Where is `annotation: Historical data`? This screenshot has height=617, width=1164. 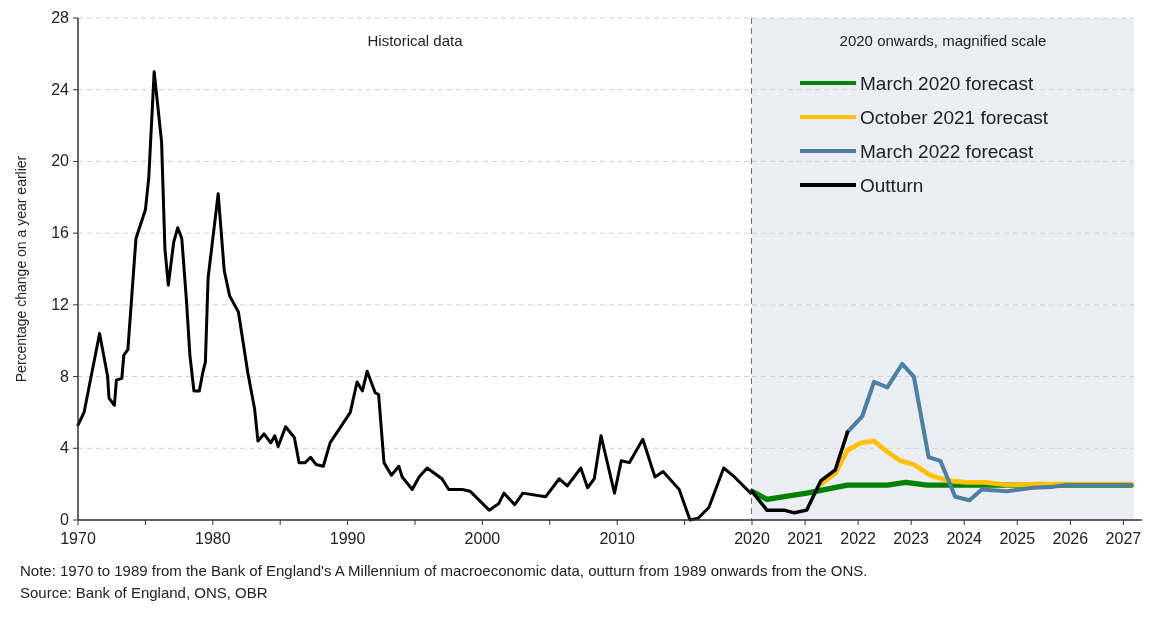 annotation: Historical data is located at coordinates (415, 40).